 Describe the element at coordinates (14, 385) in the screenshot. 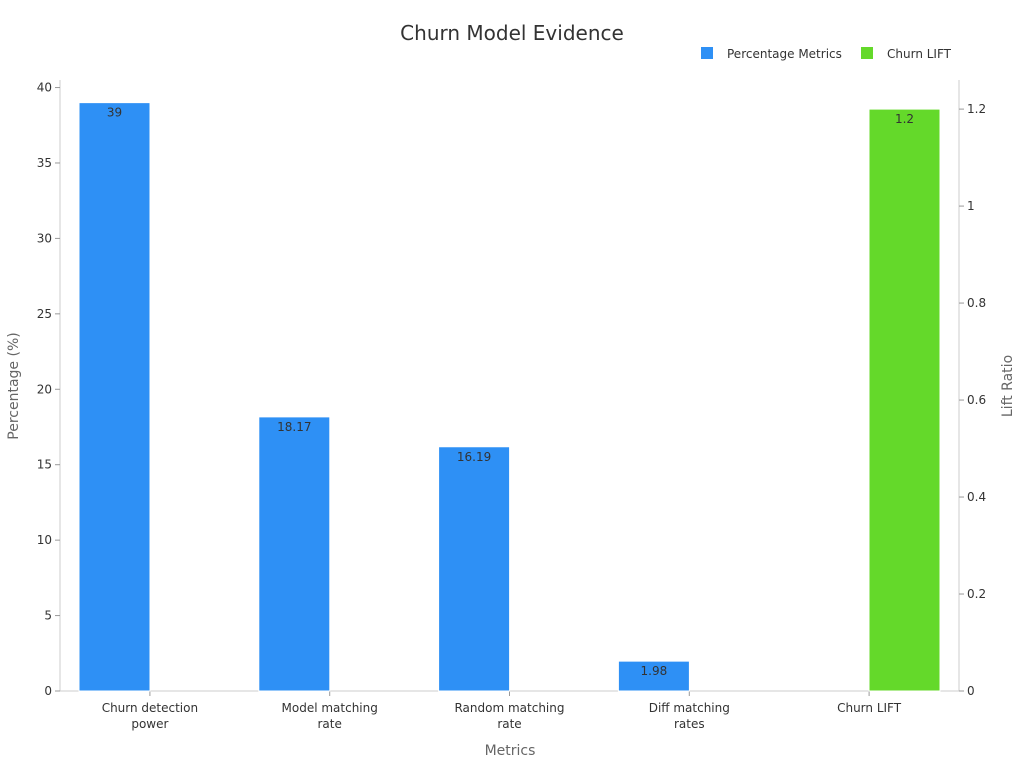

I see `y-axis-left-title: Percentage (%)` at that location.